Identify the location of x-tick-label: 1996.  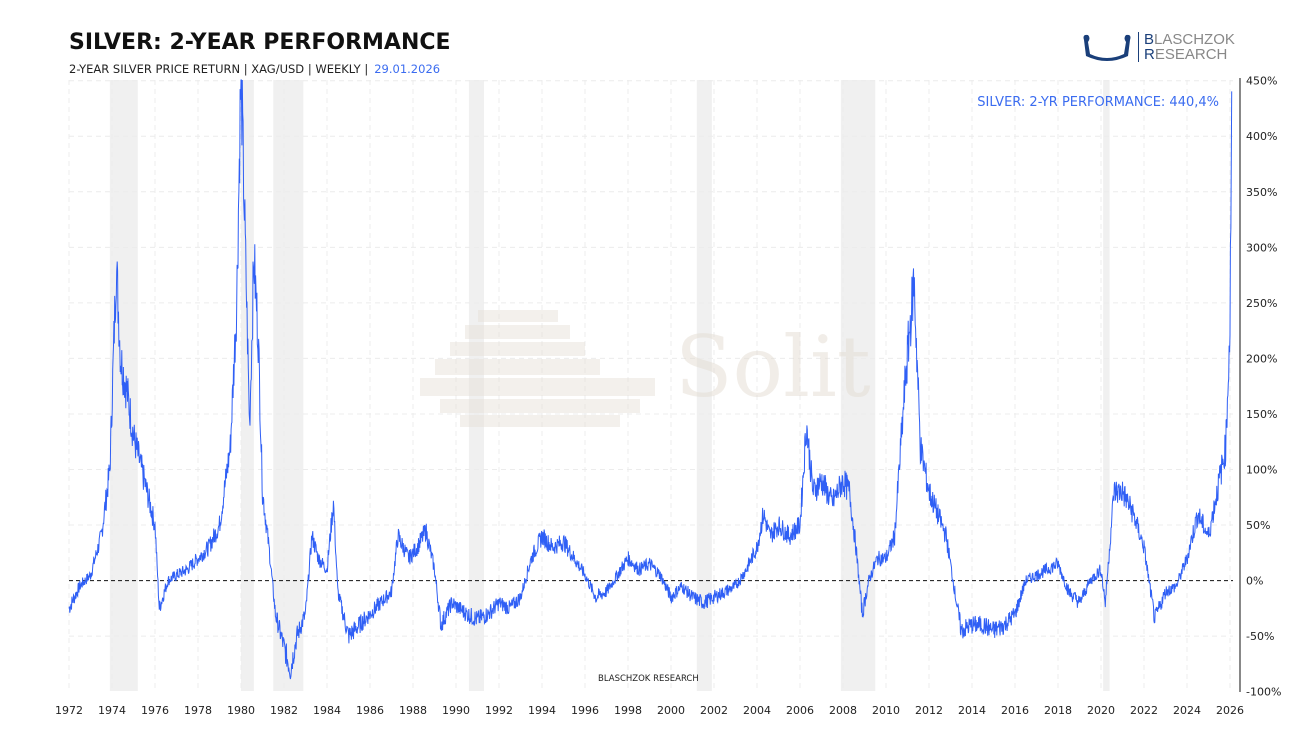
(585, 710).